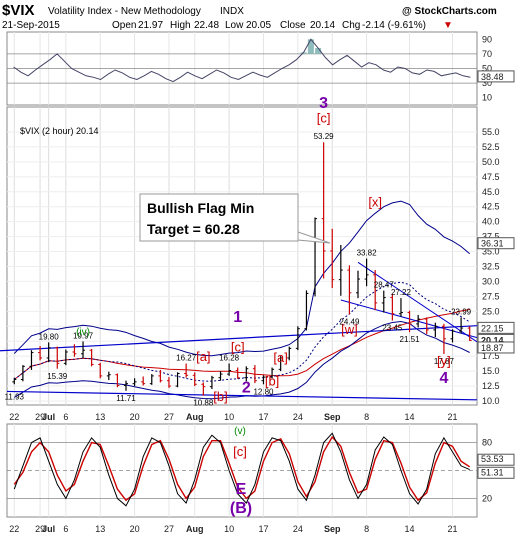 Image resolution: width=520 pixels, height=540 pixels. Describe the element at coordinates (449, 11) in the screenshot. I see `watermark: @ StockCharts.com` at that location.